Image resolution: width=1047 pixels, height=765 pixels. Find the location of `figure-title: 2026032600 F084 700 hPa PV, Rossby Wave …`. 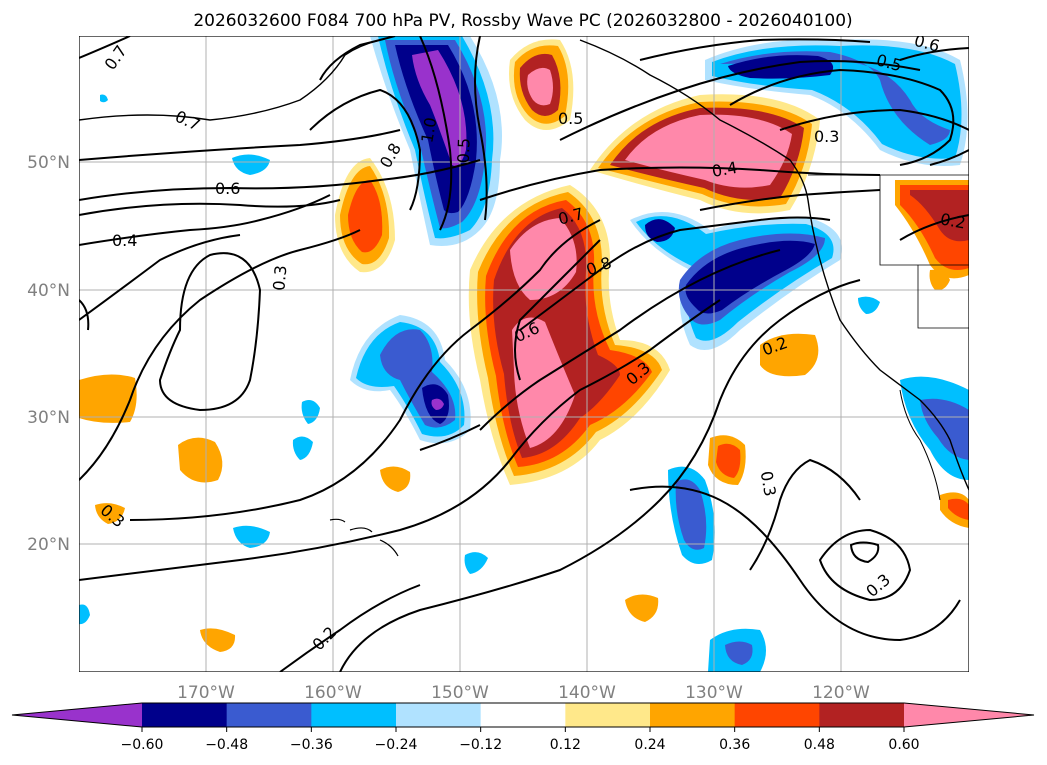

figure-title: 2026032600 F084 700 hPa PV, Rossby Wave … is located at coordinates (522, 21).